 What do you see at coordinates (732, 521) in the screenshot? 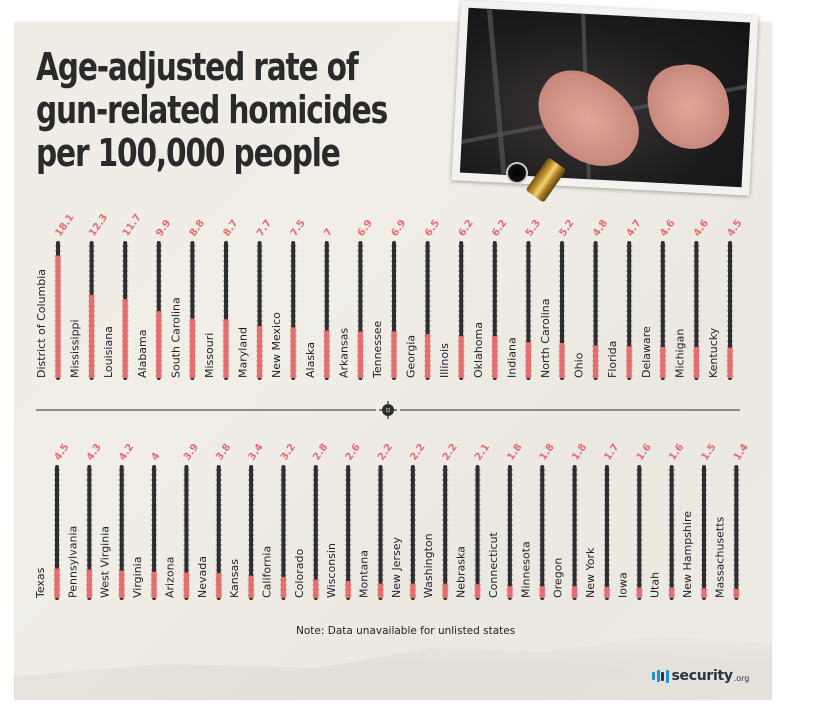
I see `bar-group: 1.4 Massachusetts` at bounding box center [732, 521].